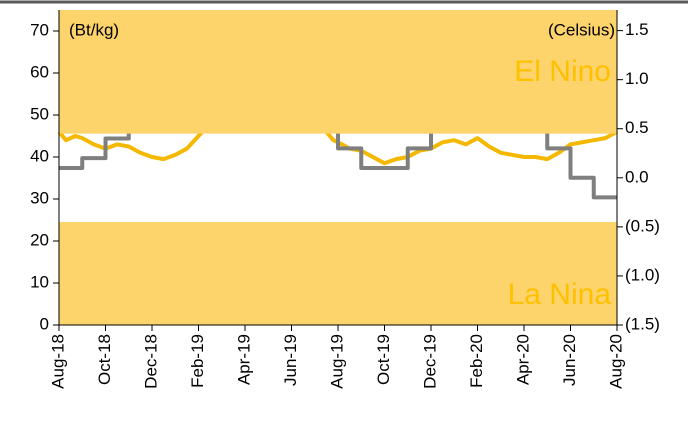  Describe the element at coordinates (39, 155) in the screenshot. I see `y-tick-label: 40` at that location.